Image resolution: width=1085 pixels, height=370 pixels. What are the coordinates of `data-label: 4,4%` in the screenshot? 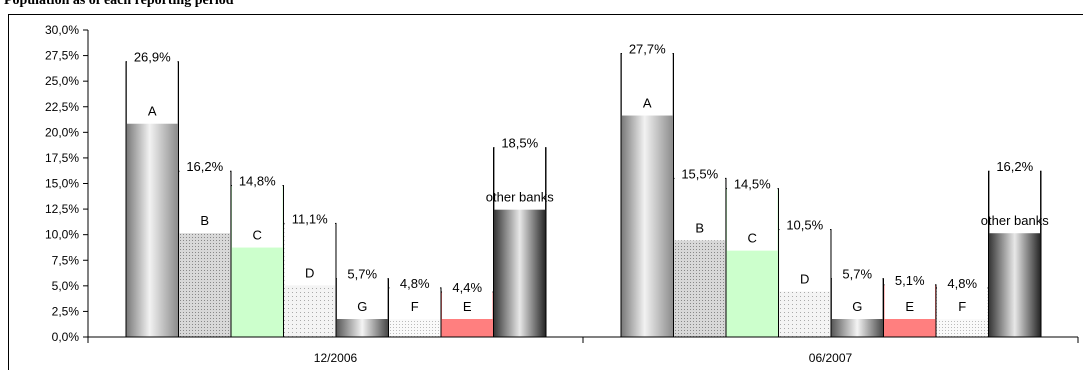 It's located at (467, 287).